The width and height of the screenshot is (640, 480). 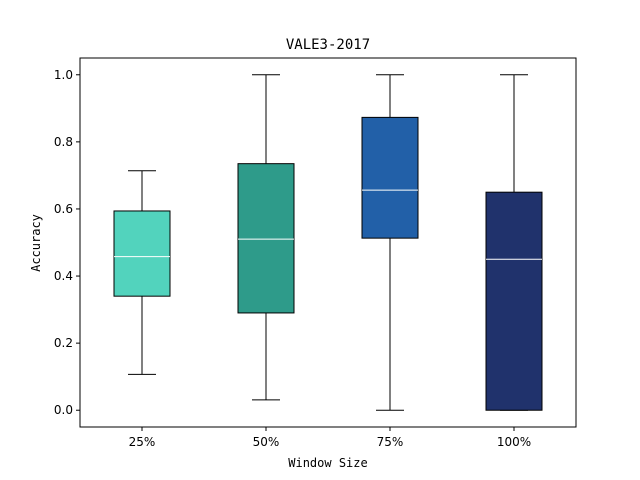 I want to click on y-tick-label: 0.6, so click(x=63, y=209).